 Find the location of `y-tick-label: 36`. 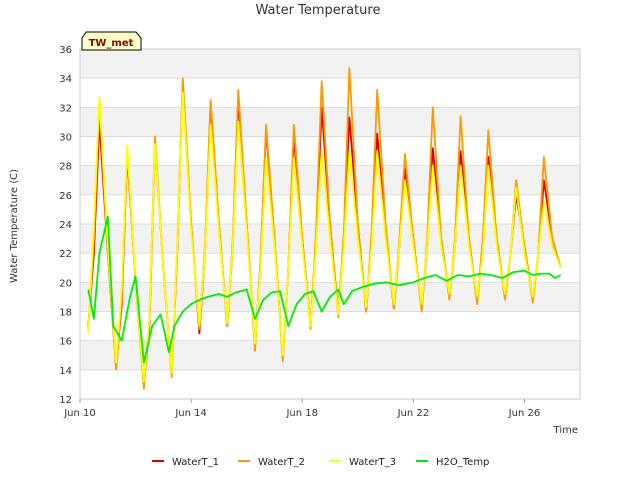

y-tick-label: 36 is located at coordinates (65, 50).